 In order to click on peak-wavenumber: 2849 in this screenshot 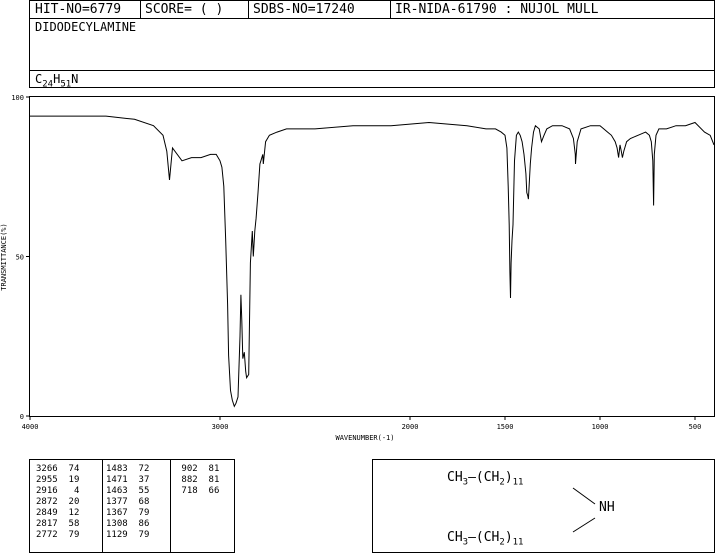, I will do `click(47, 513)`.